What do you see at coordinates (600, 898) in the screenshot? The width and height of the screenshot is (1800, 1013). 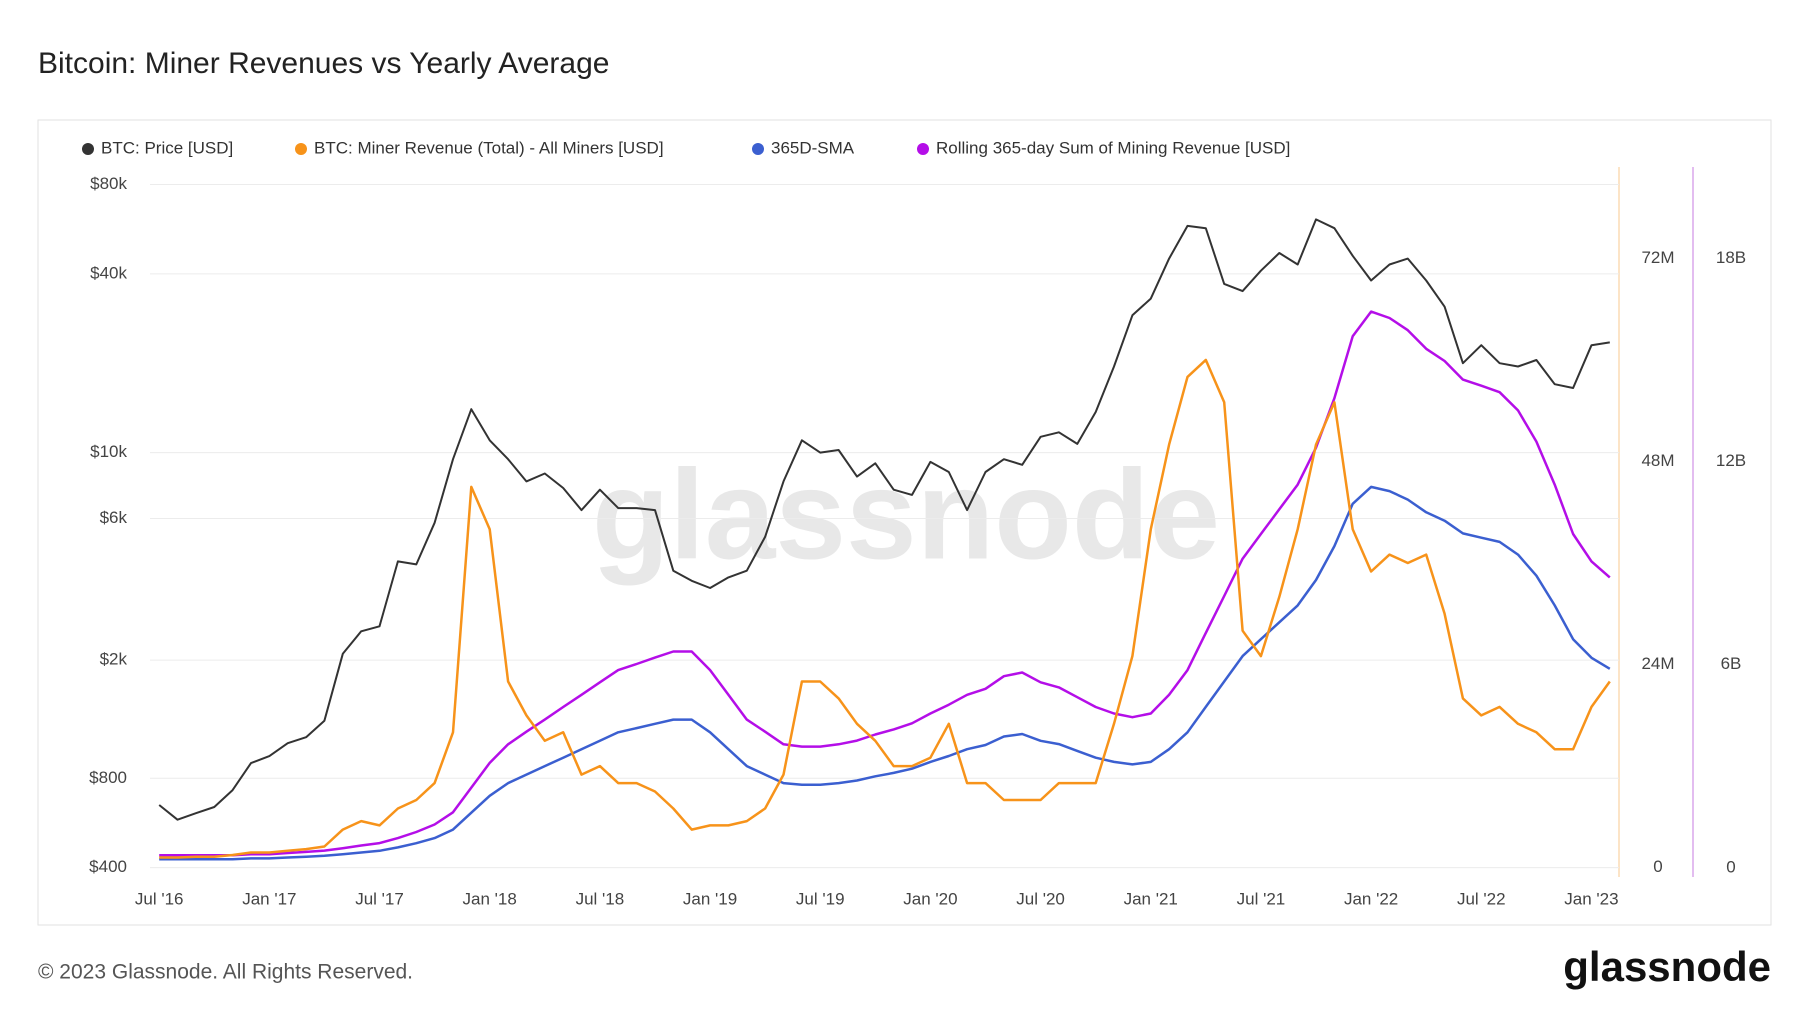 I see `x-tick-label: Jul '18` at bounding box center [600, 898].